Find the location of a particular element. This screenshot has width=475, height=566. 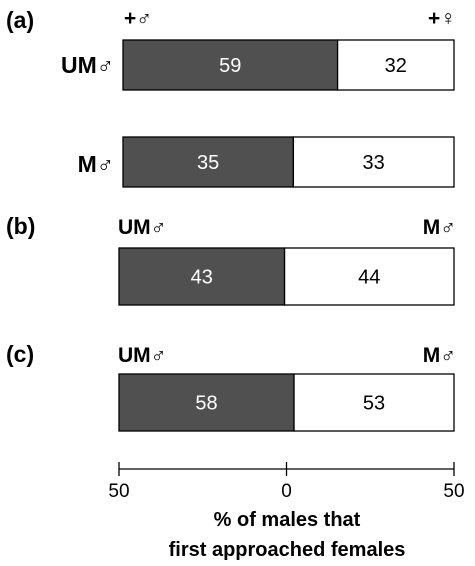

panel-a-row-2-label: M♂ is located at coordinates (96, 164).